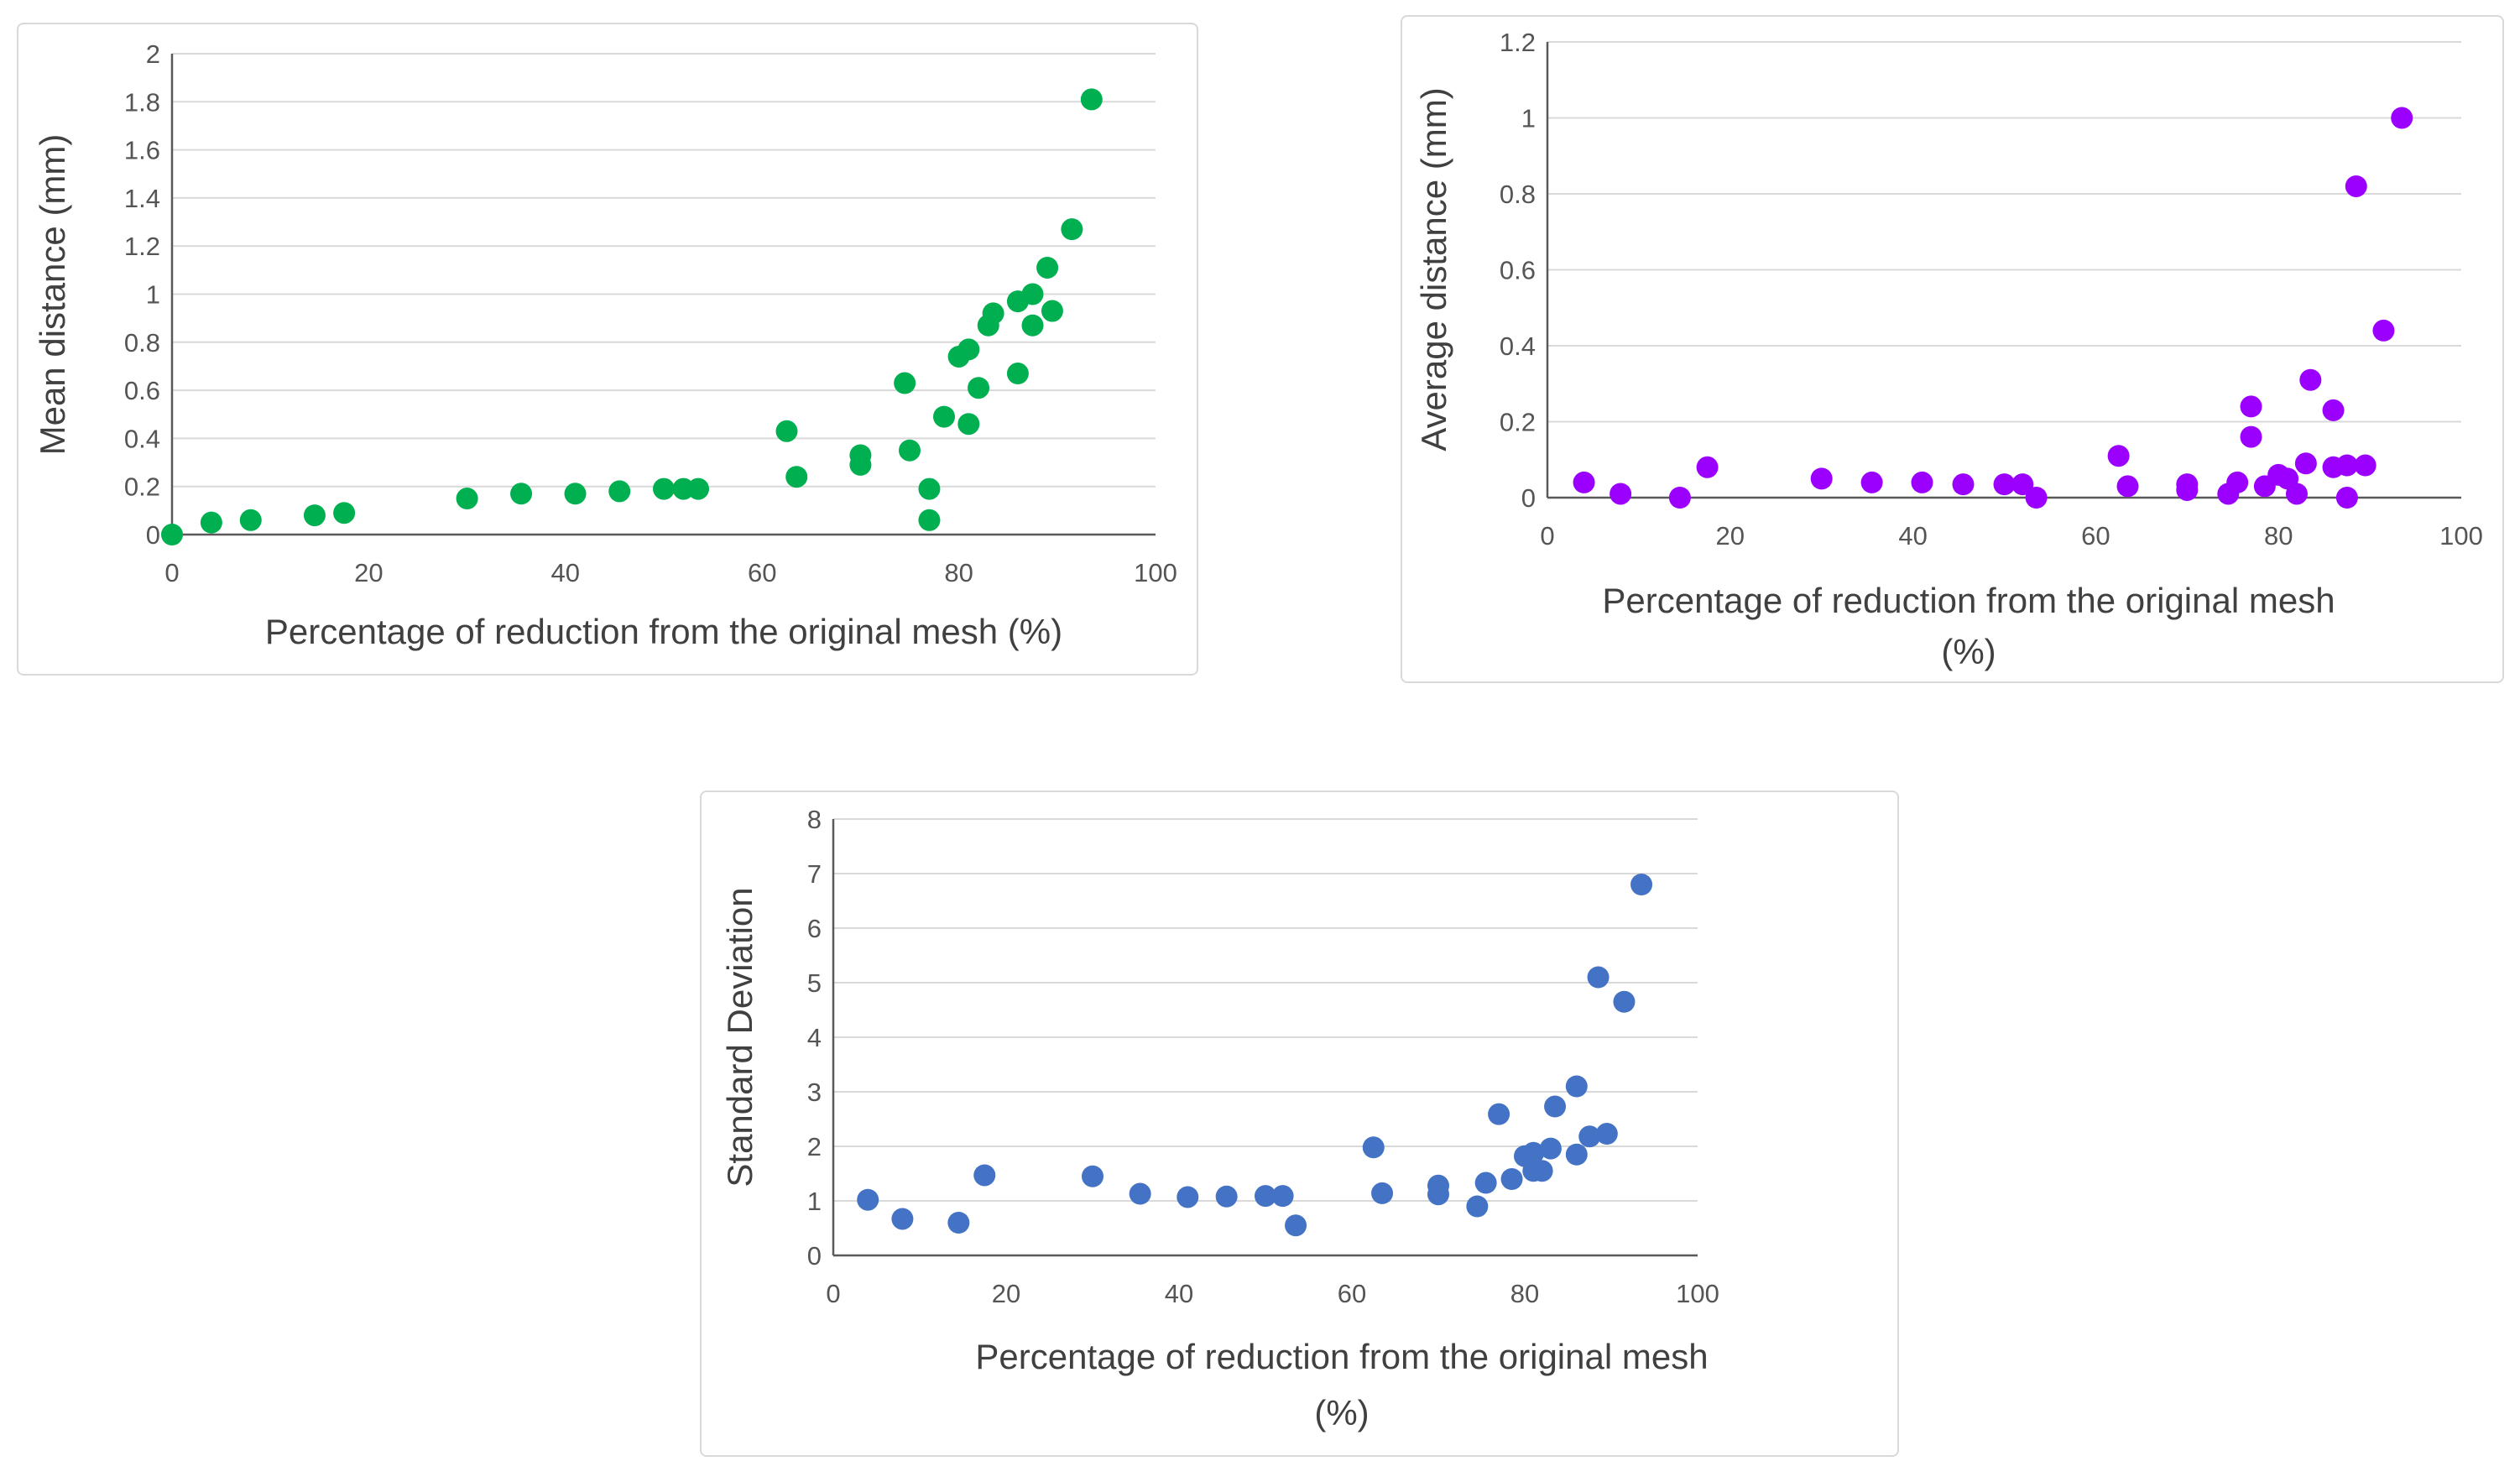  What do you see at coordinates (739, 1037) in the screenshot?
I see `y-axis-title: Standard Deviation` at bounding box center [739, 1037].